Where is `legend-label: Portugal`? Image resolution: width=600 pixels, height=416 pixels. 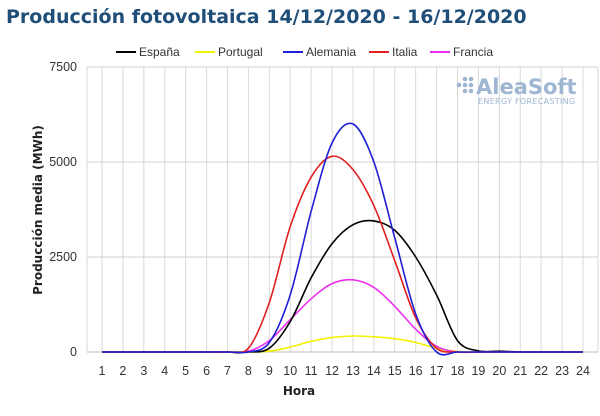 legend-label: Portugal is located at coordinates (240, 52).